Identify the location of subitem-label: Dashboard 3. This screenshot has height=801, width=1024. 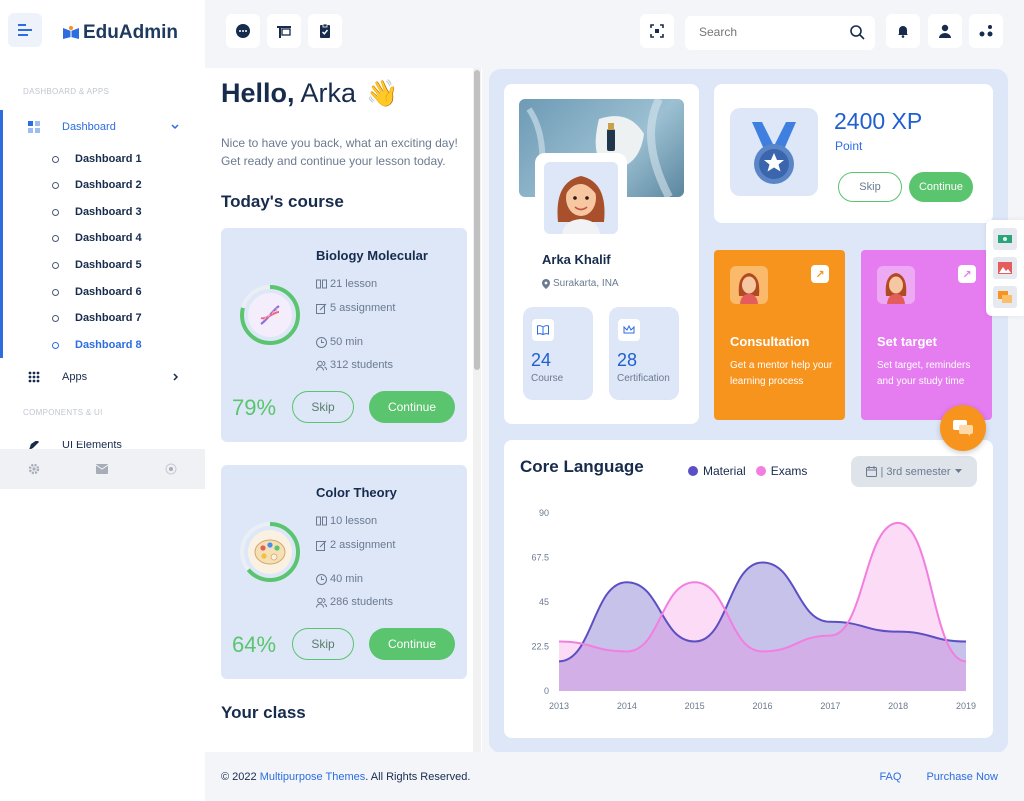
(108, 212).